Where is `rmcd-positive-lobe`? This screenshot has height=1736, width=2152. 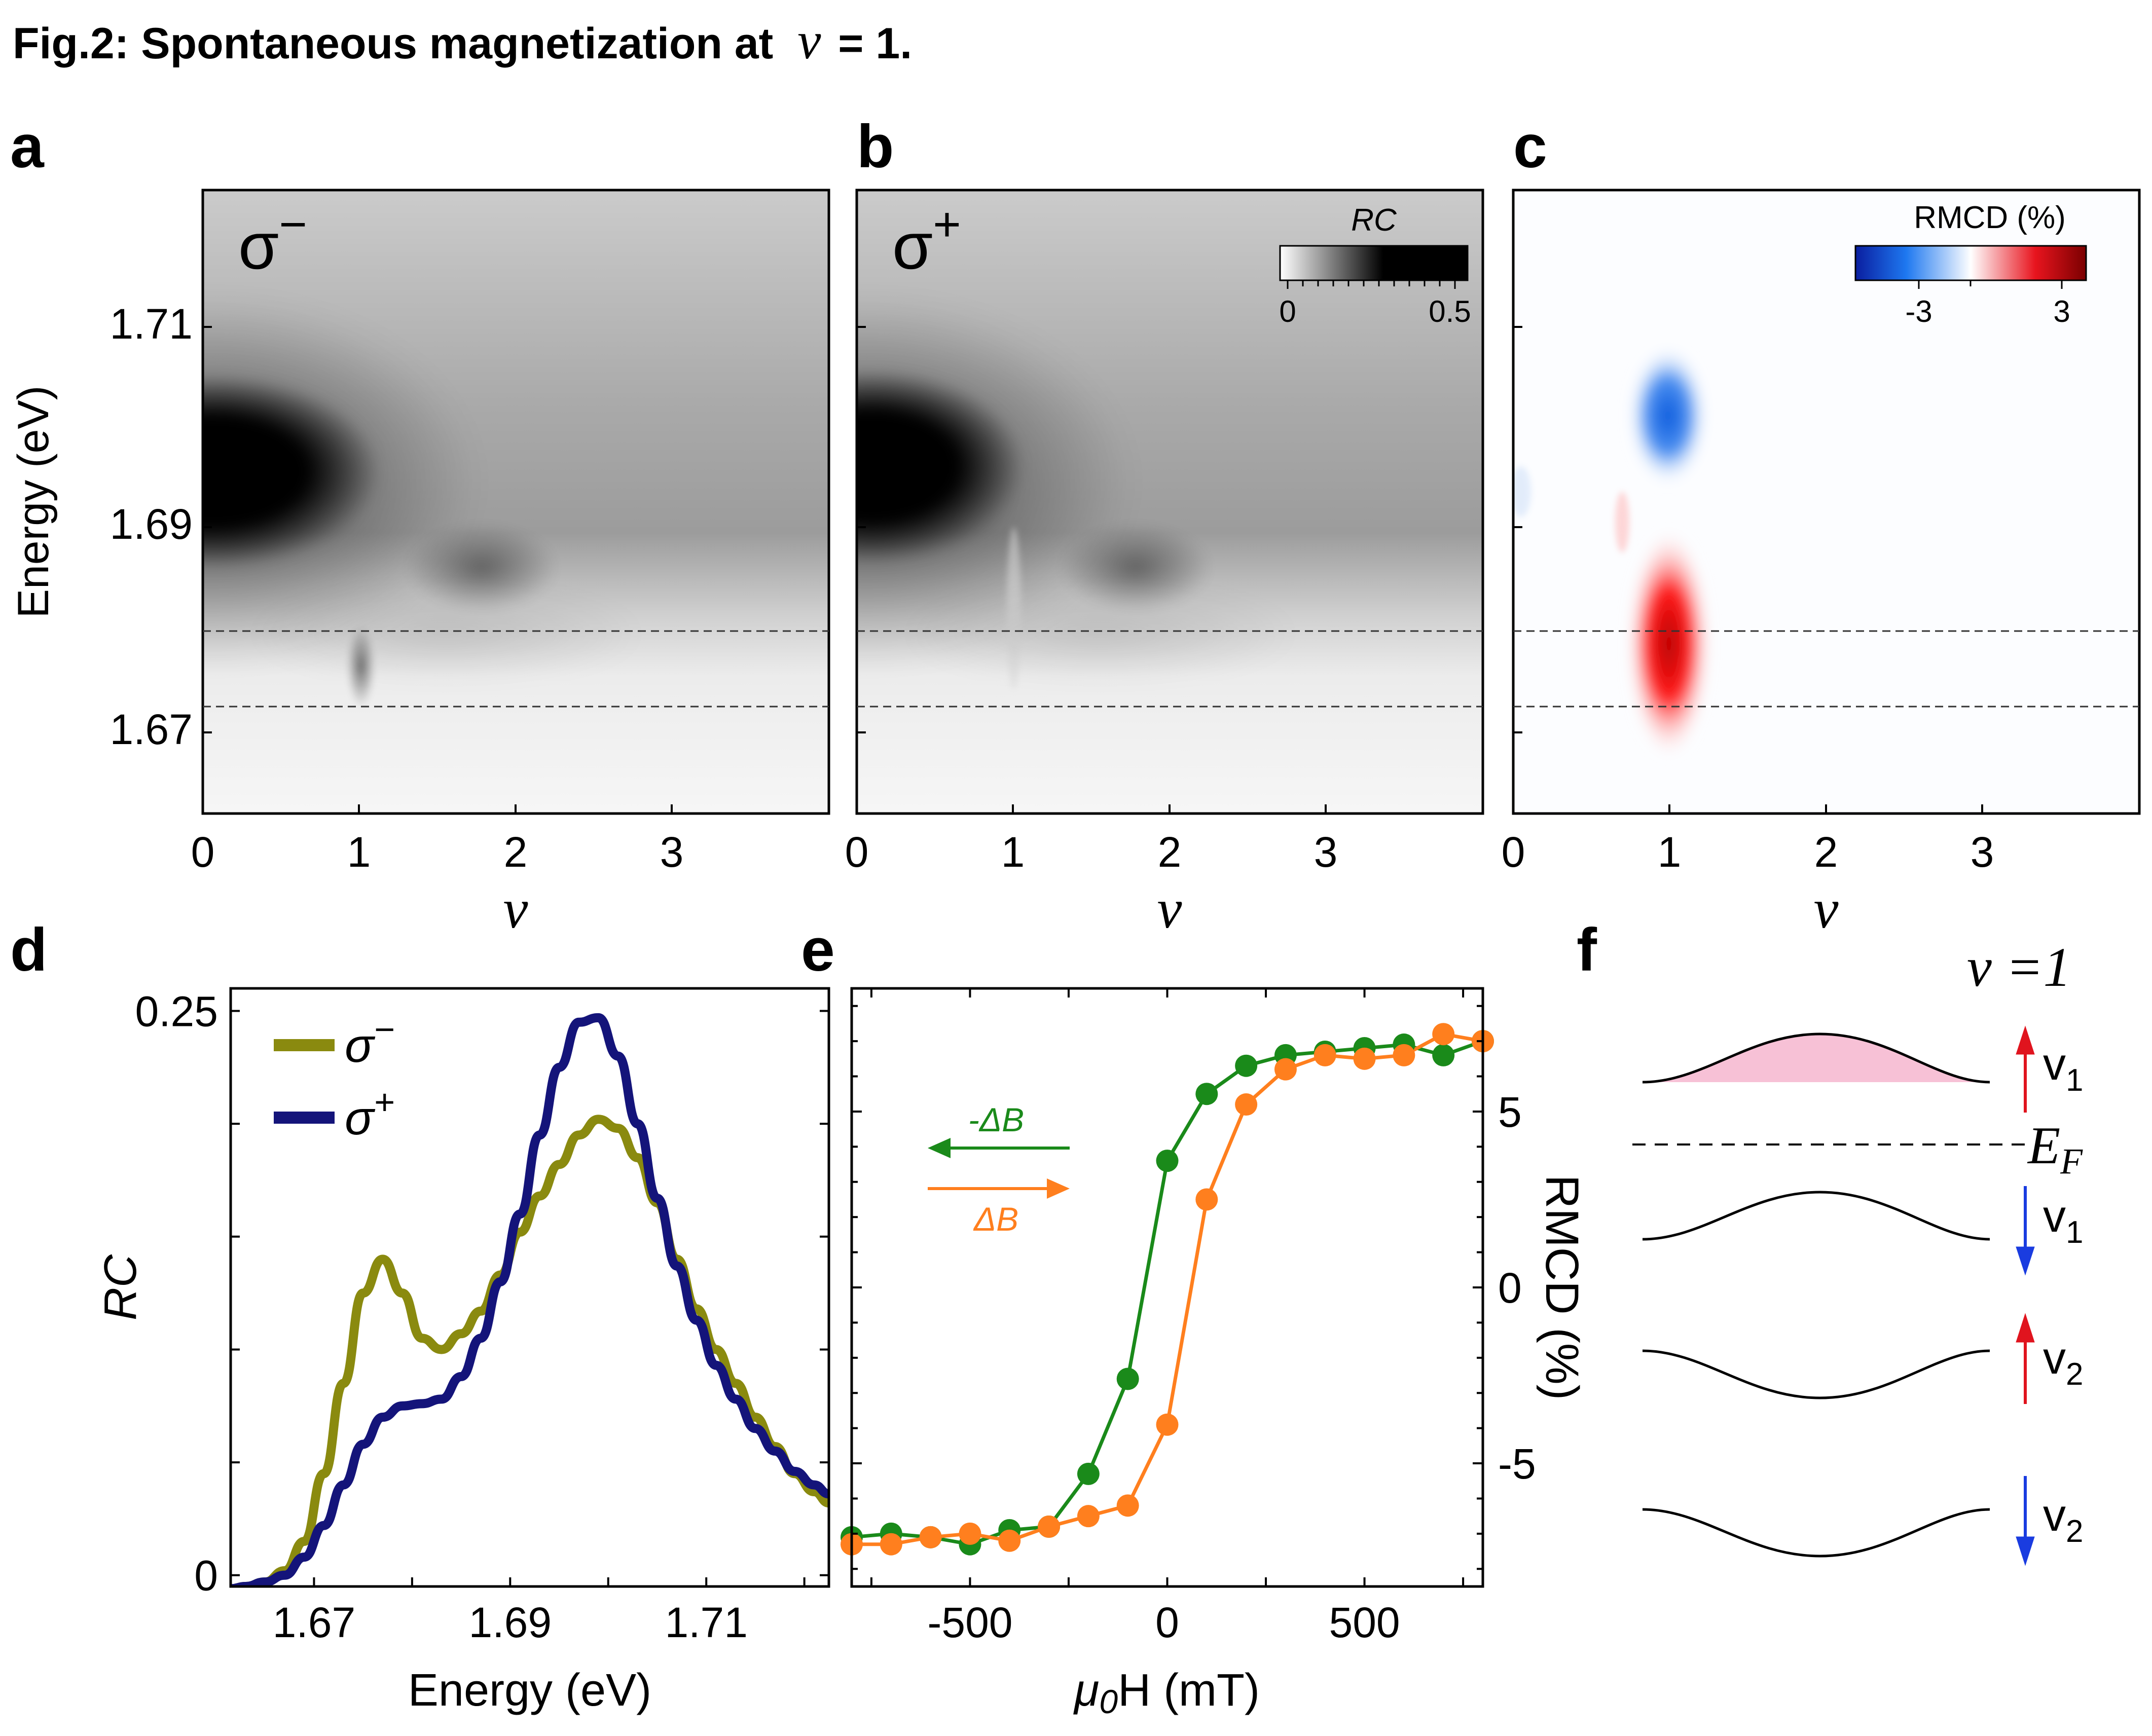 rmcd-positive-lobe is located at coordinates (1669, 643).